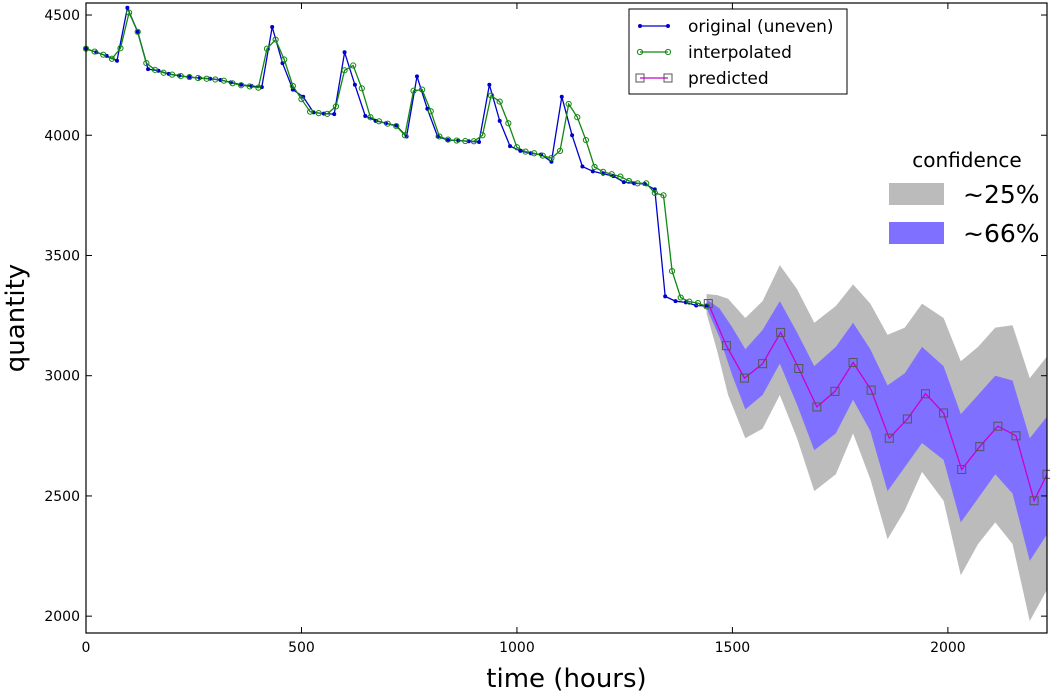 Image resolution: width=1050 pixels, height=691 pixels. I want to click on confidence-legend: confidence ~25% ~66%, so click(964, 198).